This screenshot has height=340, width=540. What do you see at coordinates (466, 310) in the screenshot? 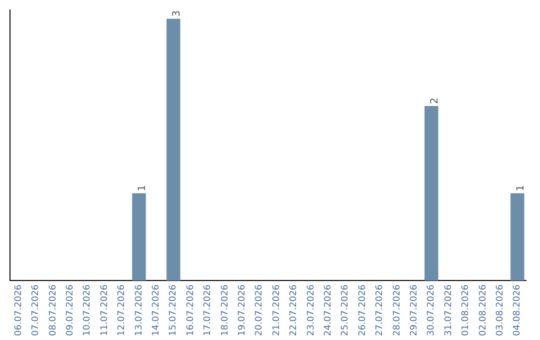
I see `x-tick-label: 01.08.2026` at bounding box center [466, 310].